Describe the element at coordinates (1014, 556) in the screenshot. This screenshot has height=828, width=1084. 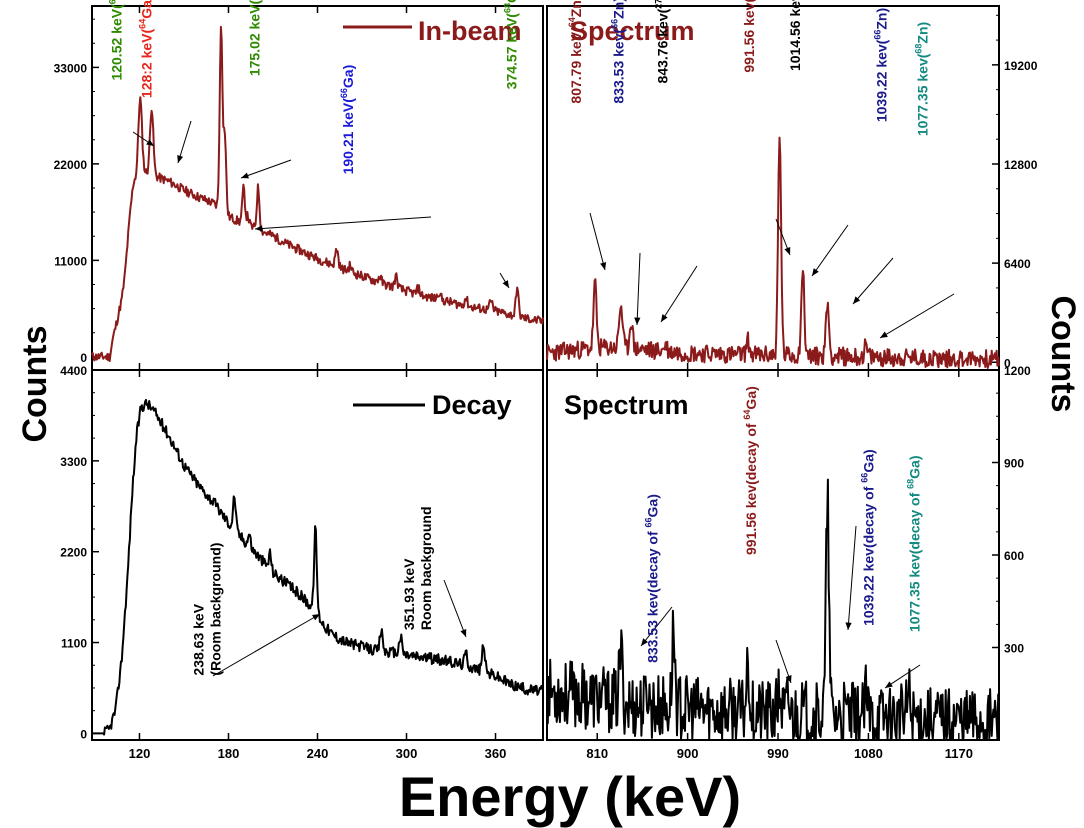
I see `y-tick-label: 600` at that location.